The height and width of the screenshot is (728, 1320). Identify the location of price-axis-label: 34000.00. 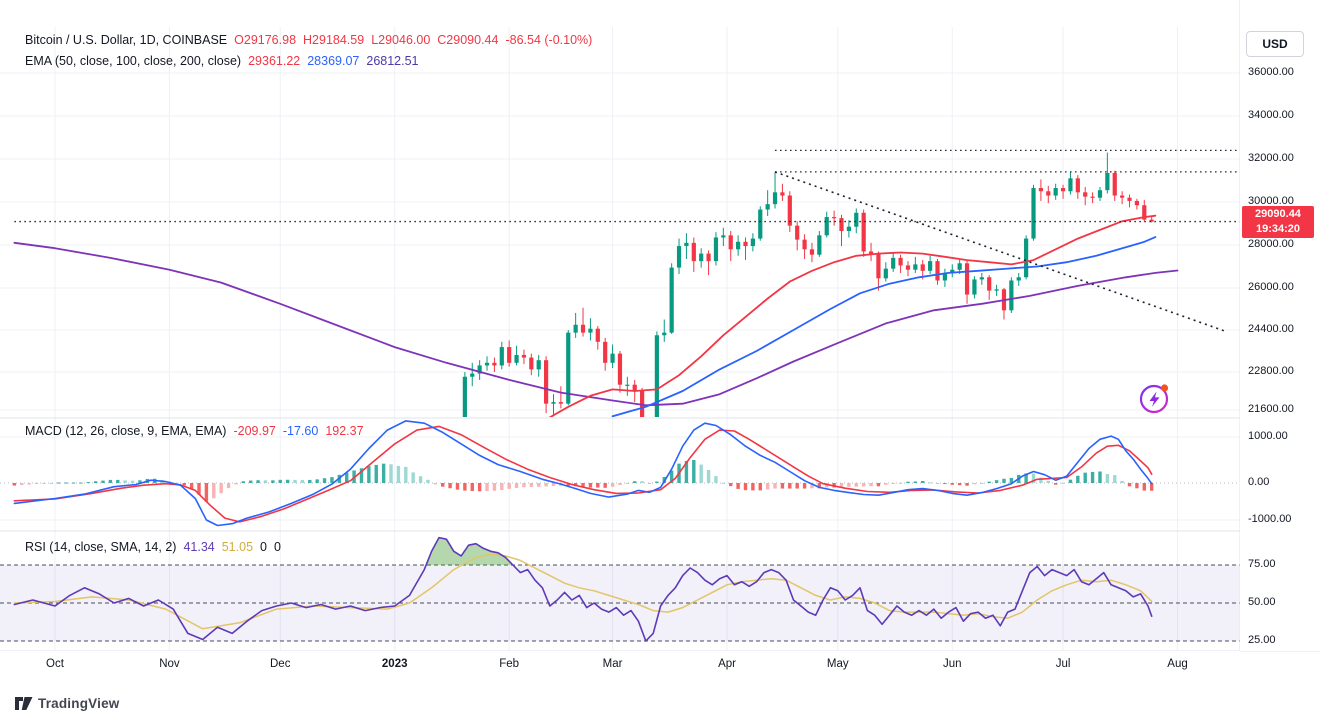
(1271, 115).